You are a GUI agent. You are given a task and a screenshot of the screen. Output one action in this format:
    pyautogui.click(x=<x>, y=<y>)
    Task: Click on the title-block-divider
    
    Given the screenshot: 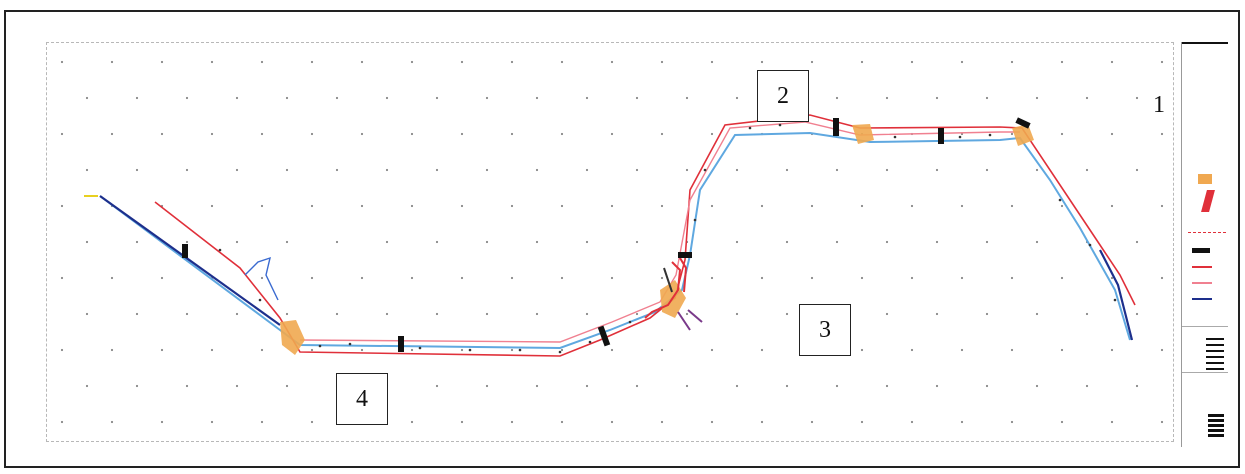 What is the action you would take?
    pyautogui.click(x=1205, y=372)
    